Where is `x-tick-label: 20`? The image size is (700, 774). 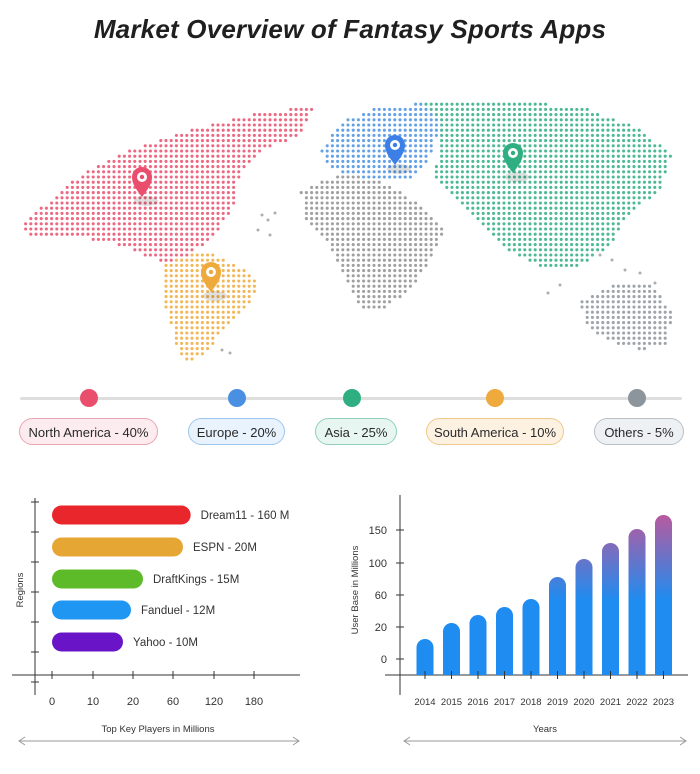 x-tick-label: 20 is located at coordinates (133, 702).